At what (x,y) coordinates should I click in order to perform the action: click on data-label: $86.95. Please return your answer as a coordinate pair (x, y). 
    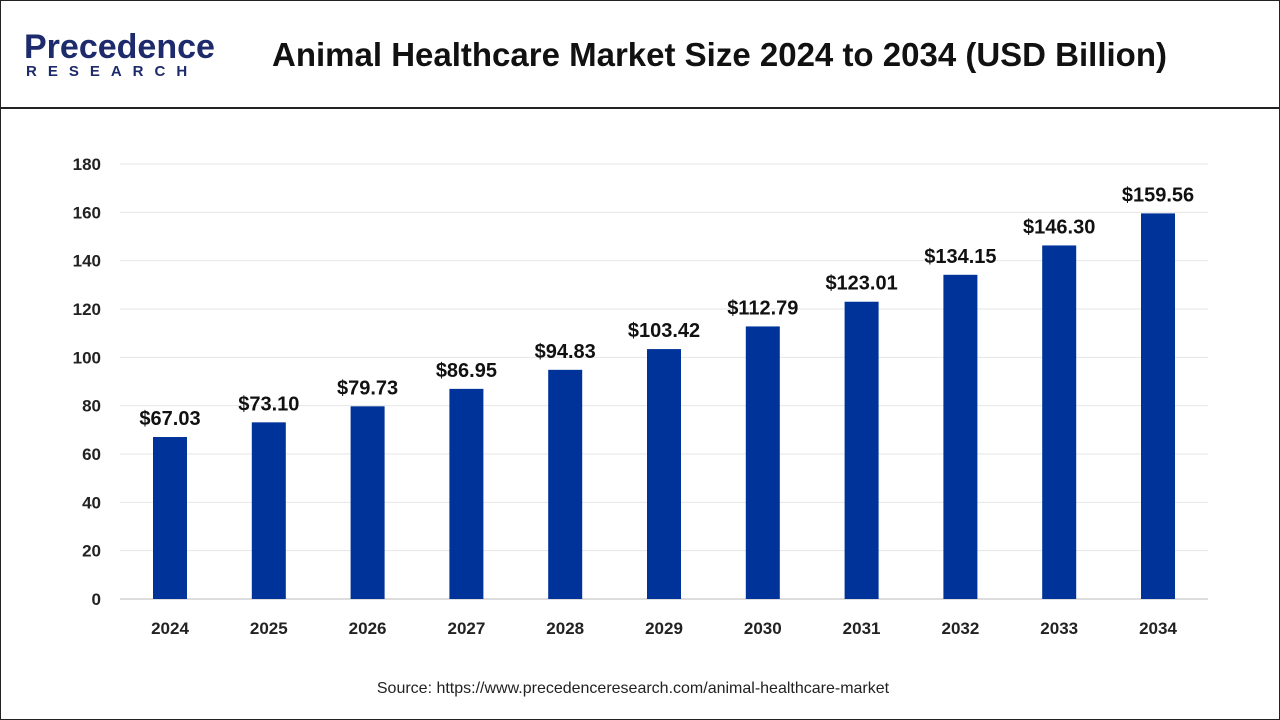
    Looking at the image, I should click on (466, 371).